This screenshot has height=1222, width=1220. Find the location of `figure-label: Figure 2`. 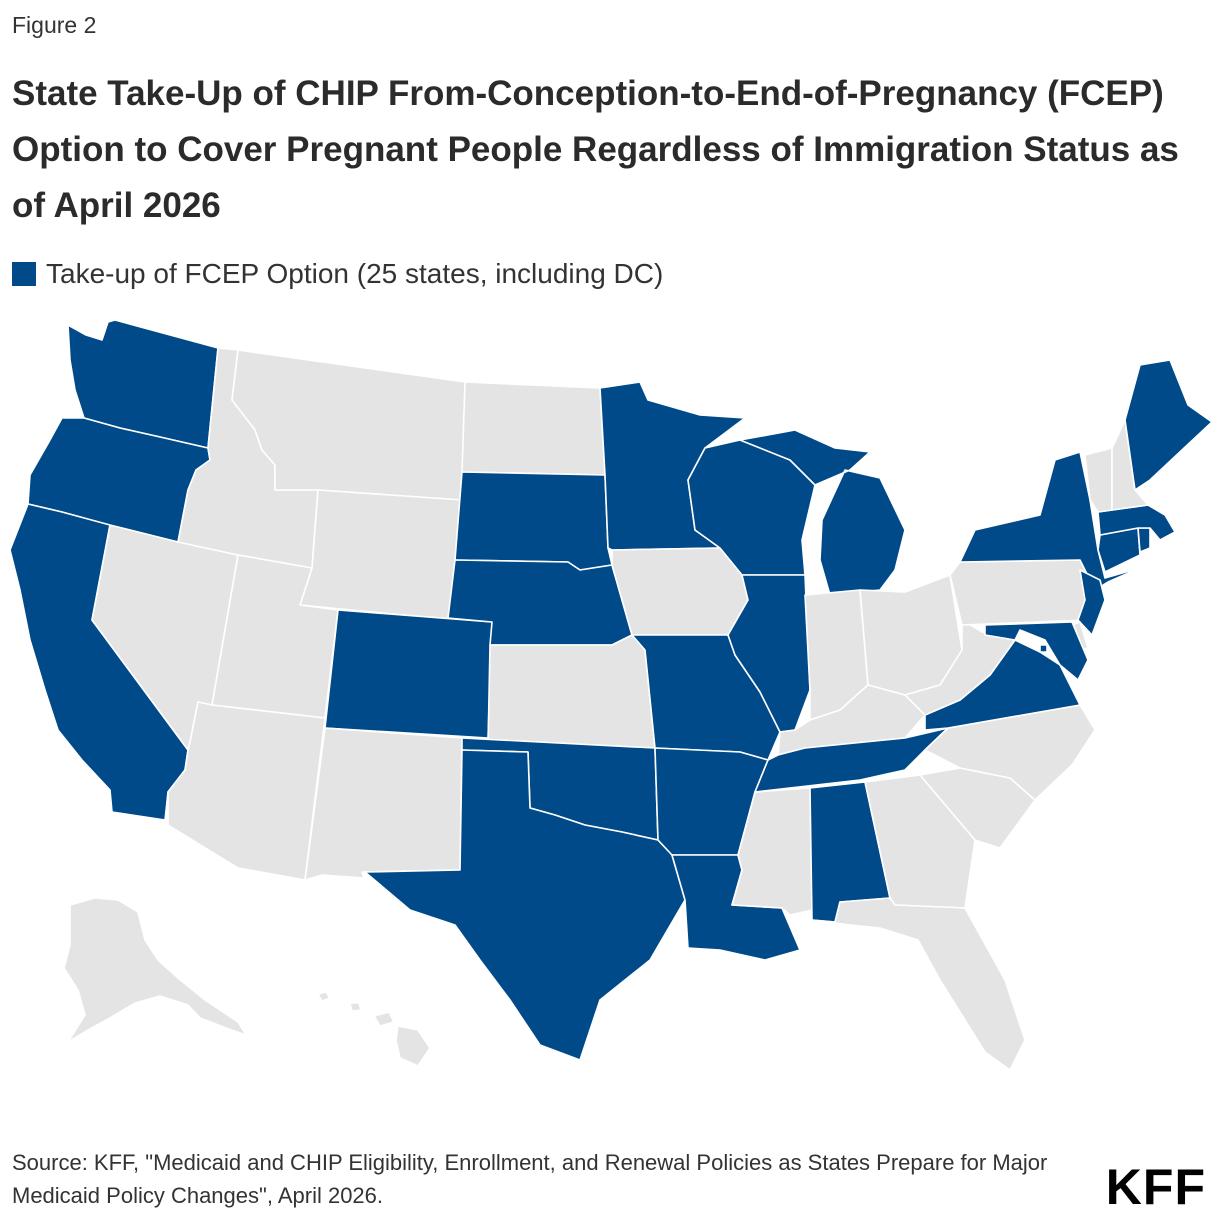

figure-label: Figure 2 is located at coordinates (54, 25).